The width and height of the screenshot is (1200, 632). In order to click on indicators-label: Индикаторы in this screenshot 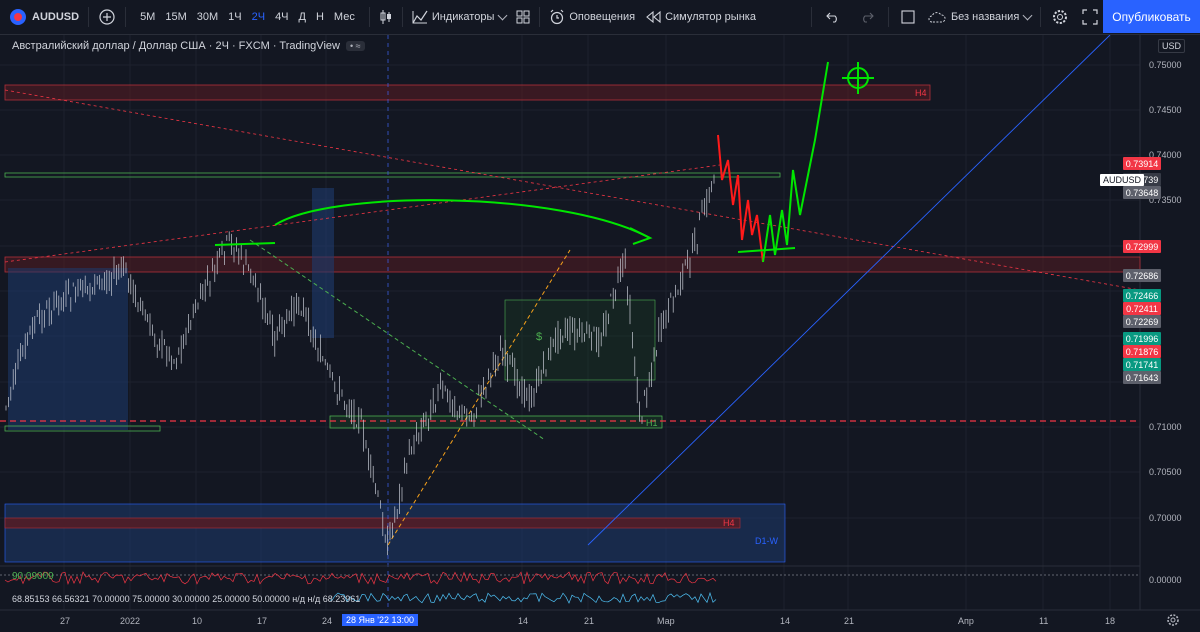, I will do `click(463, 17)`.